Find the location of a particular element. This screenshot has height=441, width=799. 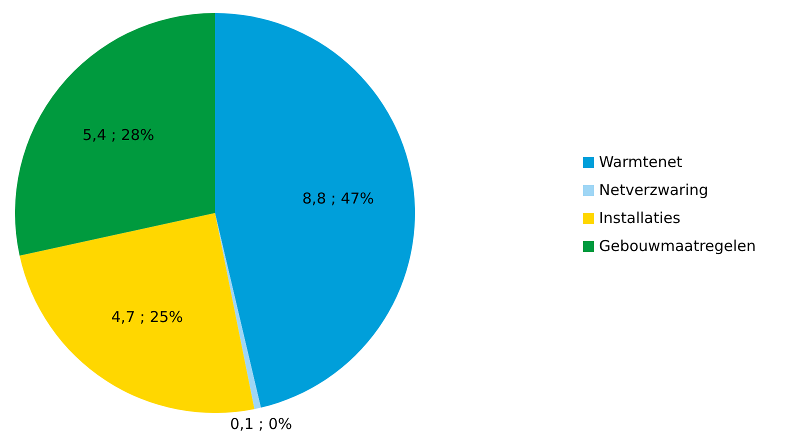

data-label: 4,7 ; 25% is located at coordinates (147, 317).